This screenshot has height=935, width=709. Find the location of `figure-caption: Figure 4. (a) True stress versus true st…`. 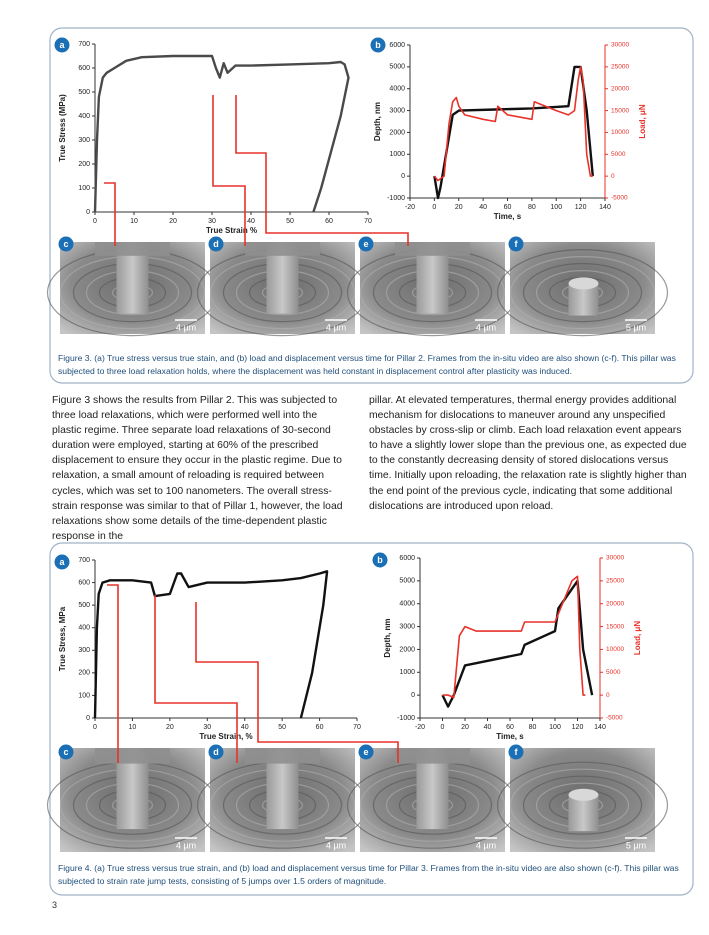

figure-caption: Figure 4. (a) True stress versus true st… is located at coordinates (368, 874).